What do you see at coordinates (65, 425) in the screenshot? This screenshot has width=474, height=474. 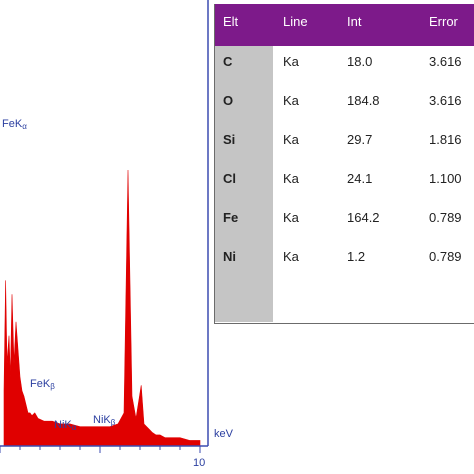 I see `peak-label-ni-ka: NiKα` at bounding box center [65, 425].